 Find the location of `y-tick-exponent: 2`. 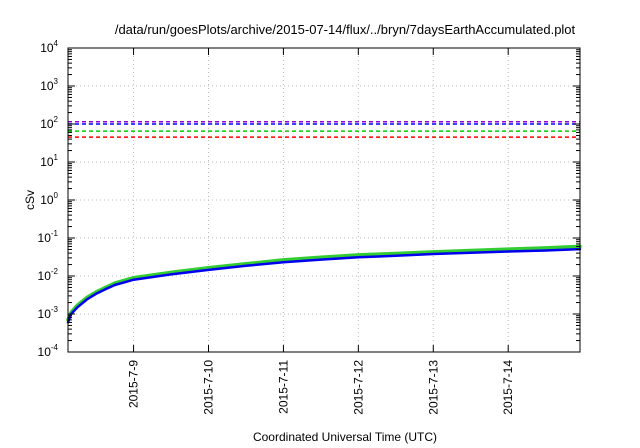

y-tick-exponent: 2 is located at coordinates (56, 119).